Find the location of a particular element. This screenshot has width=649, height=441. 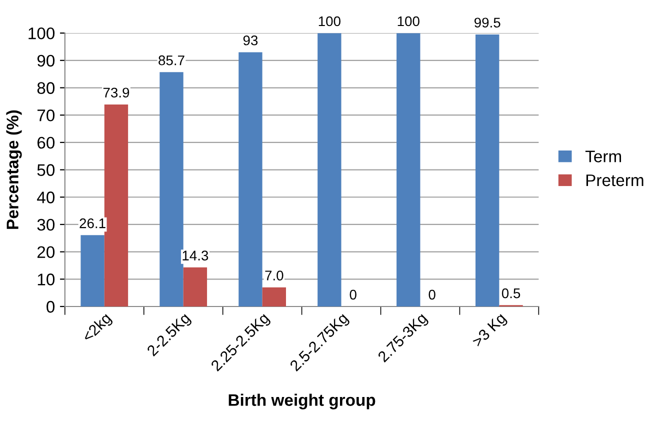

y-tick-label: 50 is located at coordinates (46, 170).